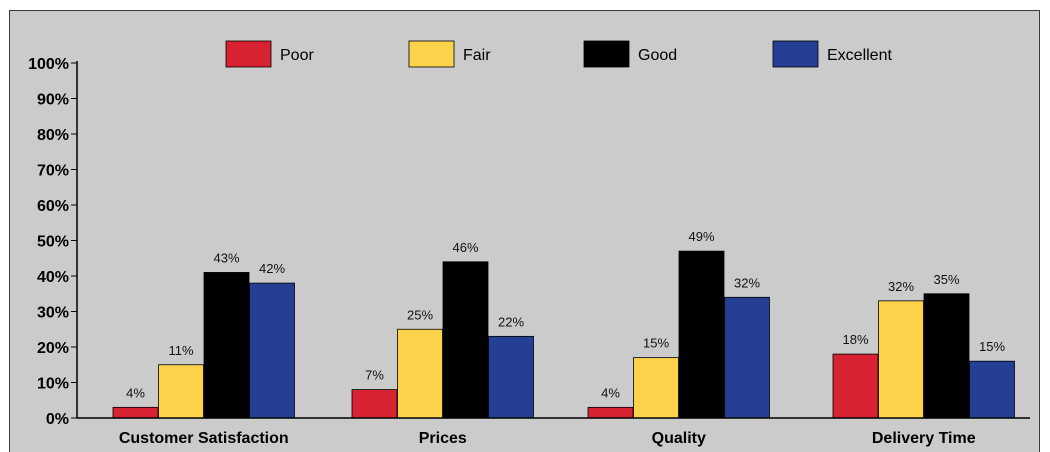 The height and width of the screenshot is (452, 1050). Describe the element at coordinates (795, 54) in the screenshot. I see `legend-swatch-excellent` at that location.